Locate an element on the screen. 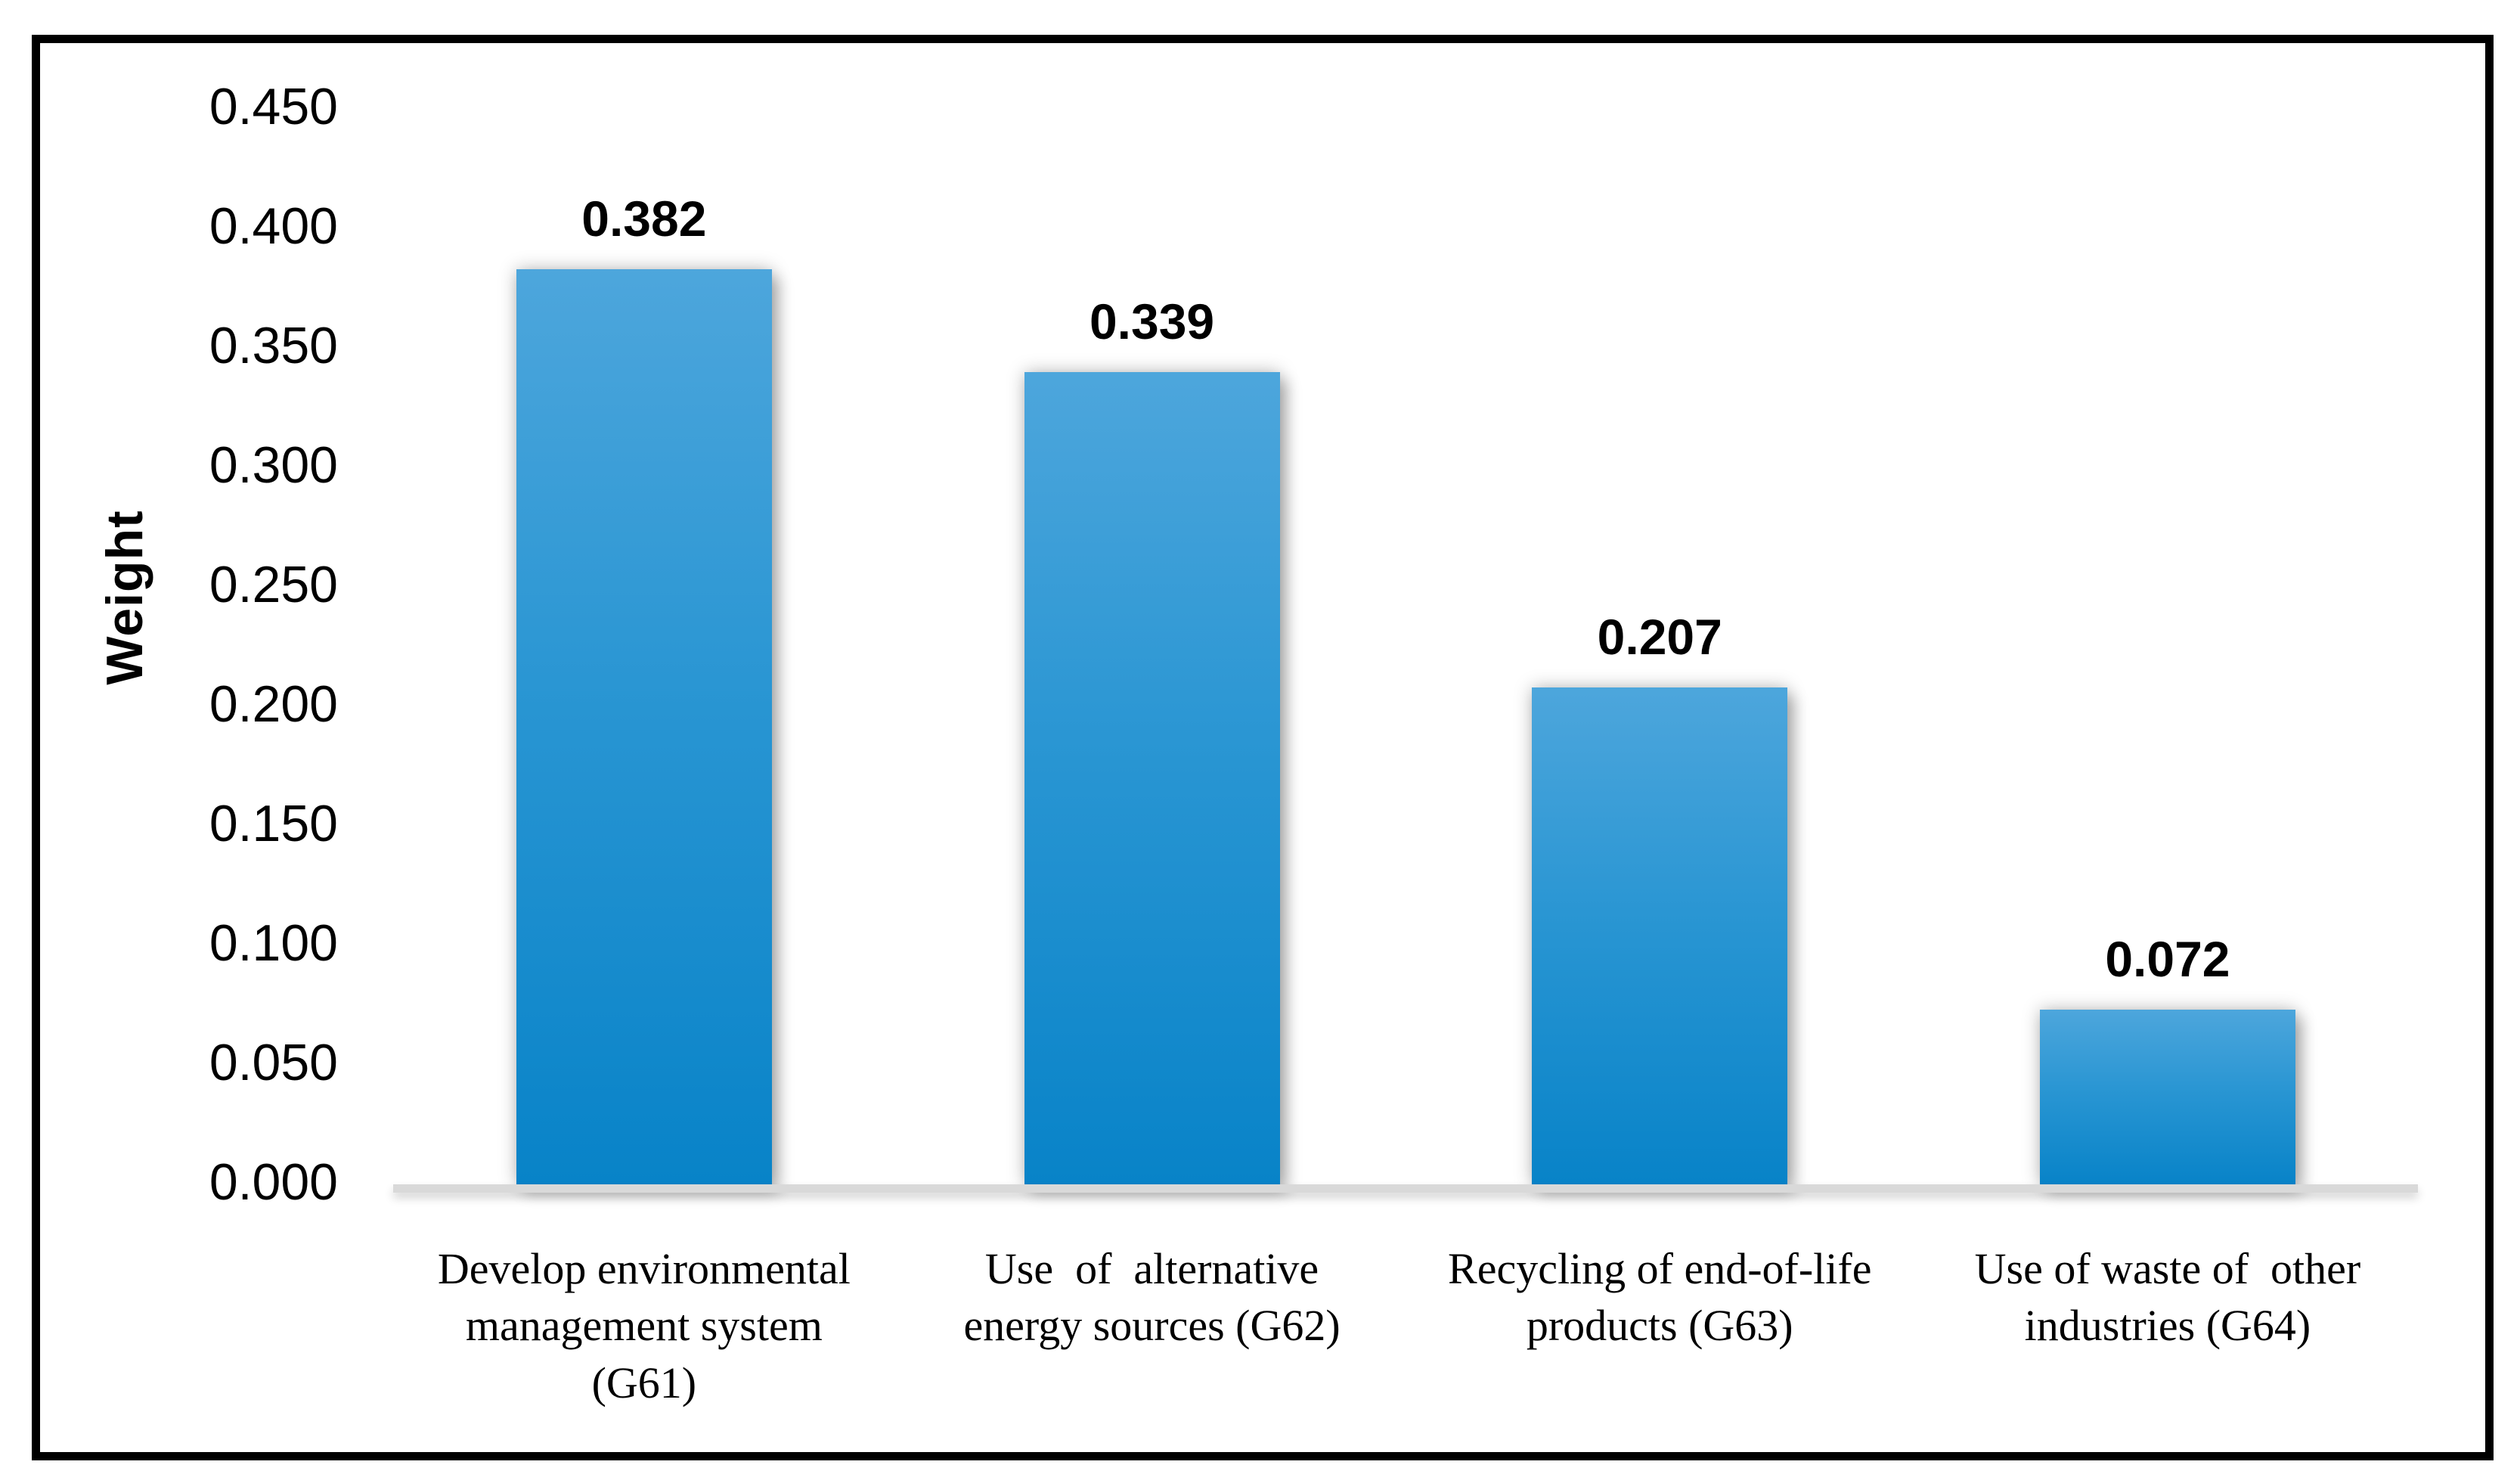  bar-value-label: 0.382 is located at coordinates (644, 219).